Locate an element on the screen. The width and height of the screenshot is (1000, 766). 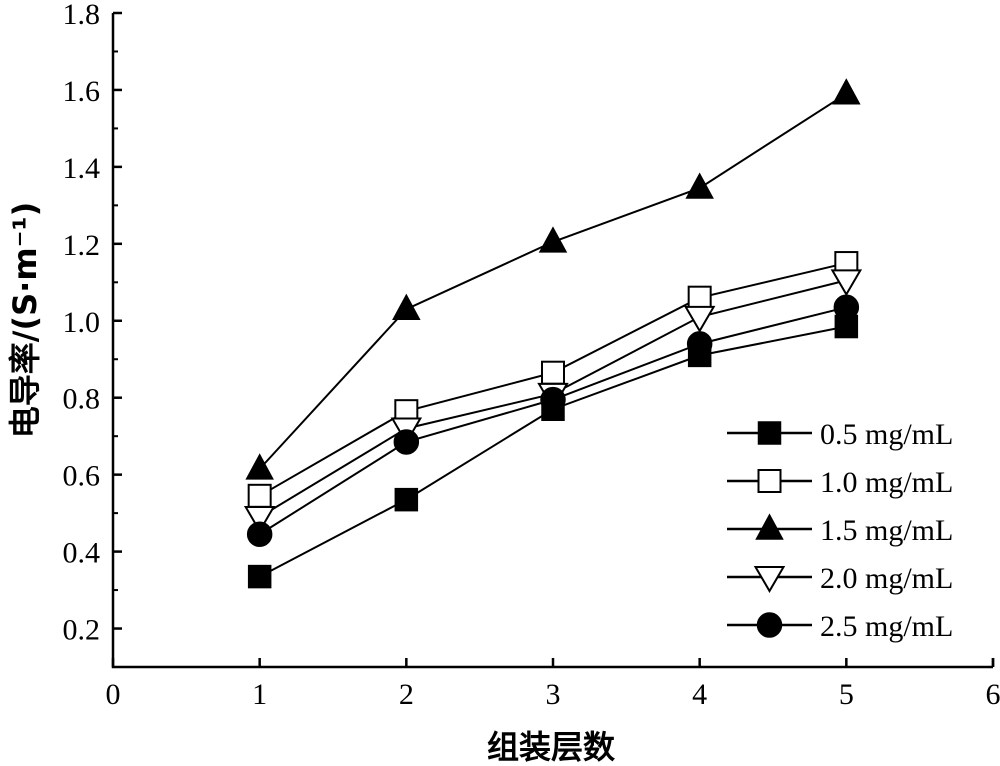
legend-item: 1.0 mg/mL is located at coordinates (840, 482).